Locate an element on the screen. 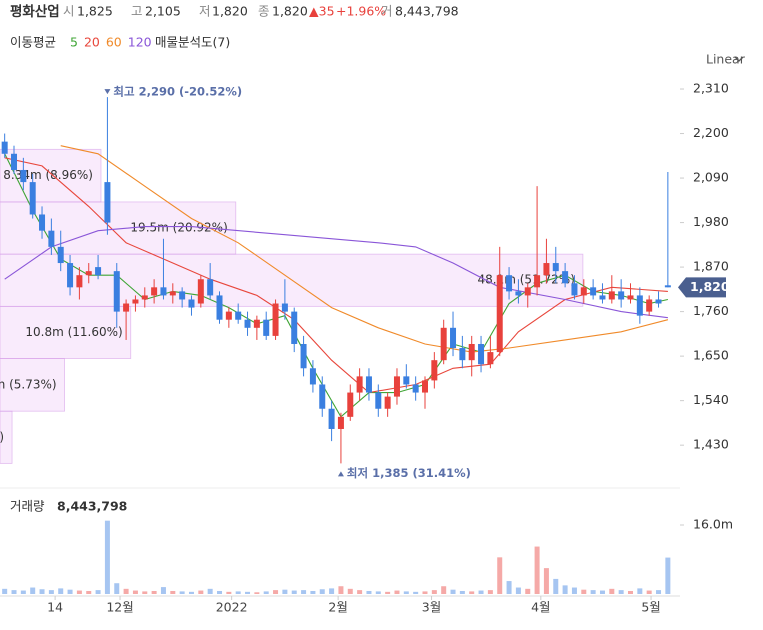  header-value: 2,105 is located at coordinates (163, 11).